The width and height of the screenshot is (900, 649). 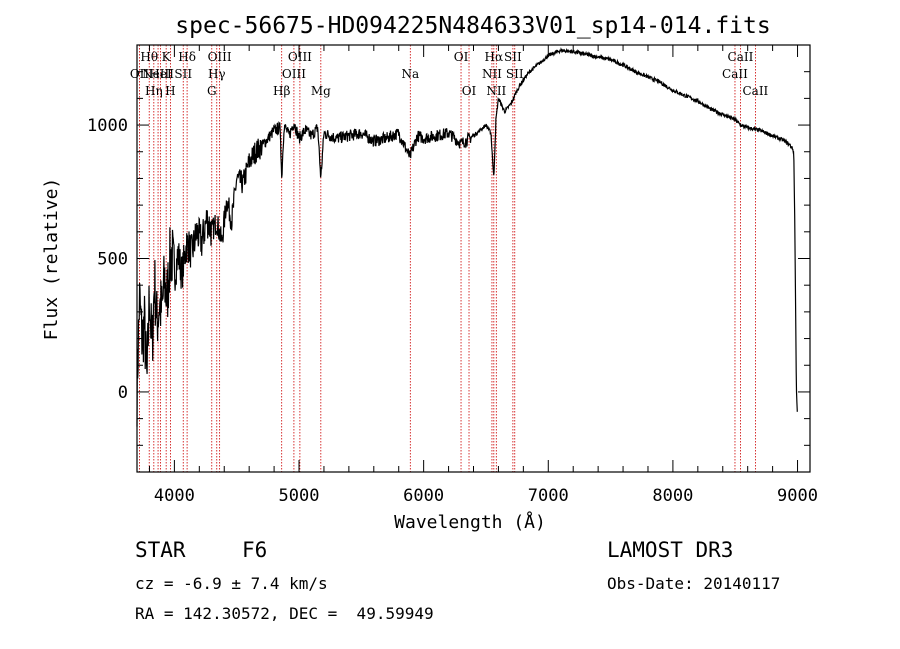 What do you see at coordinates (423, 496) in the screenshot?
I see `x-tick-label: 6000` at bounding box center [423, 496].